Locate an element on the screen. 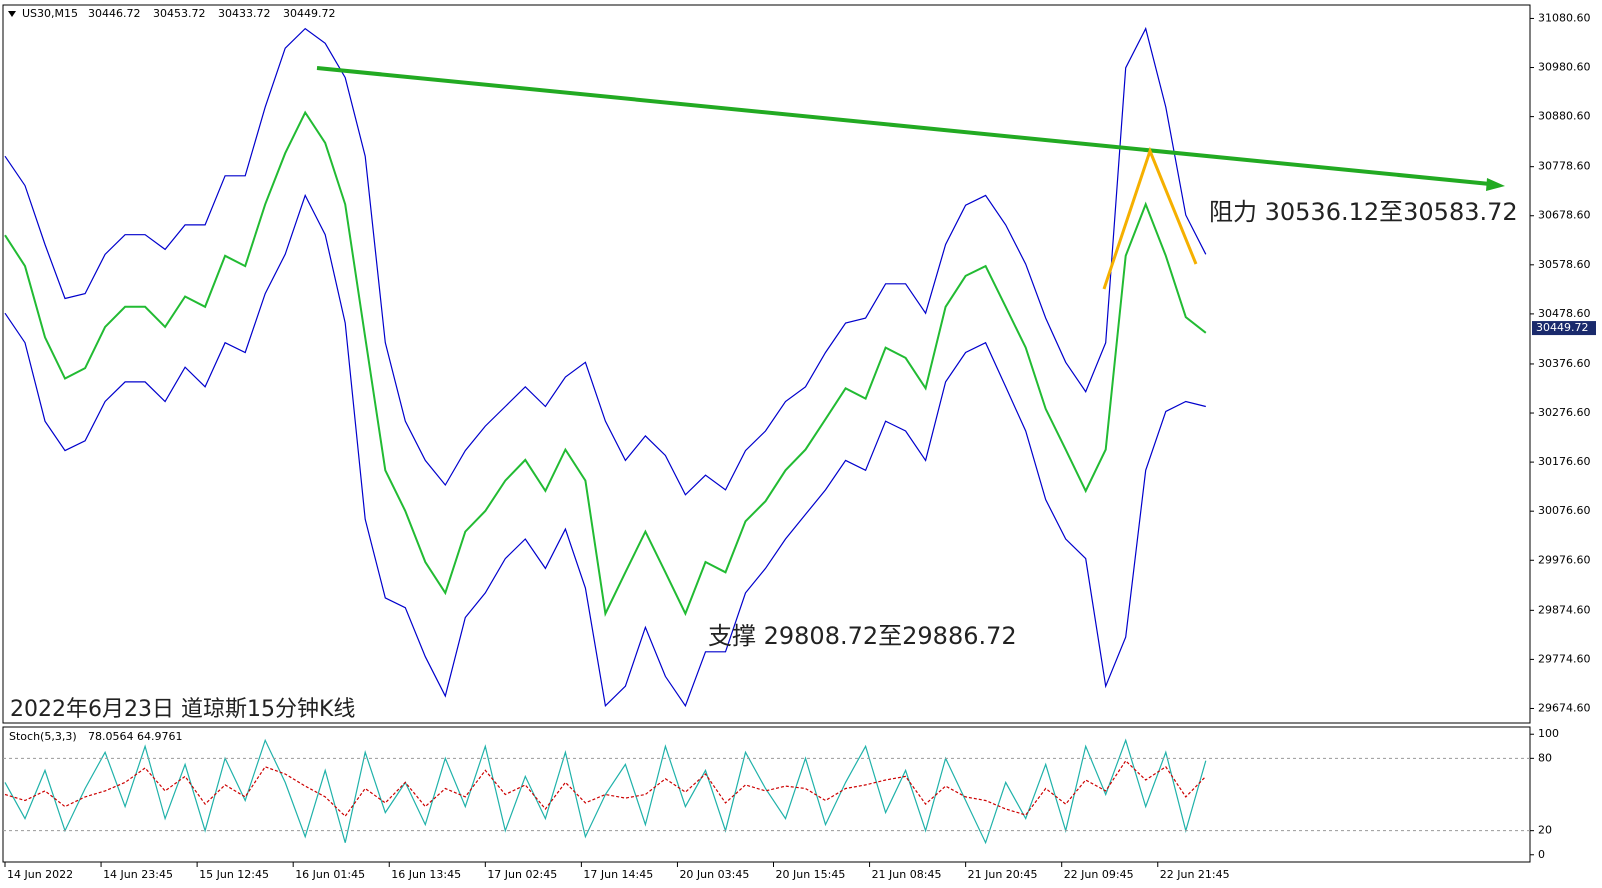 This screenshot has height=888, width=1602. open: 30446.72 is located at coordinates (114, 13).